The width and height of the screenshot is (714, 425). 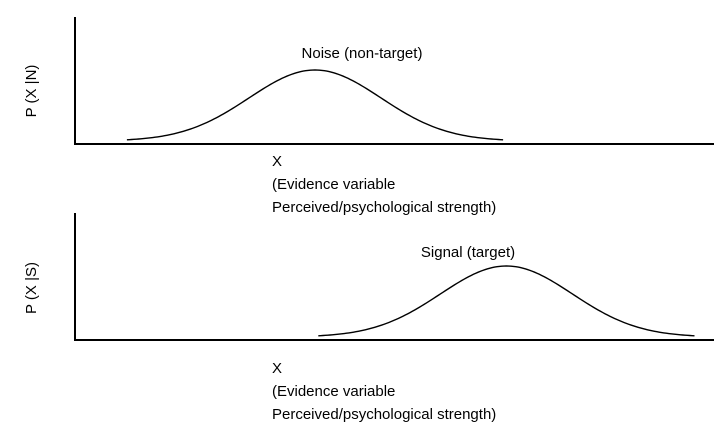 I want to click on signal-x-axis-label-line-1: X, so click(x=277, y=368).